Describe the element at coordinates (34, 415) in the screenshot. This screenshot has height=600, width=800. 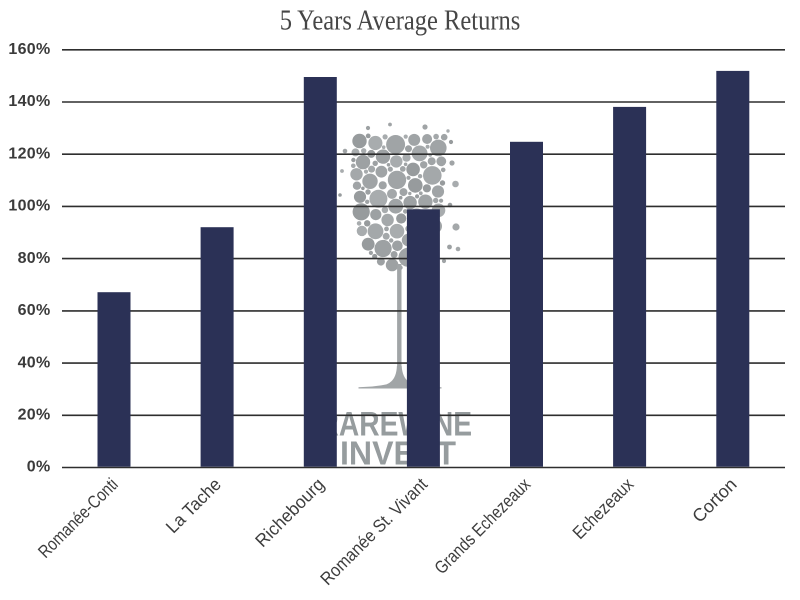
I see `svg-text: 20%` at that location.